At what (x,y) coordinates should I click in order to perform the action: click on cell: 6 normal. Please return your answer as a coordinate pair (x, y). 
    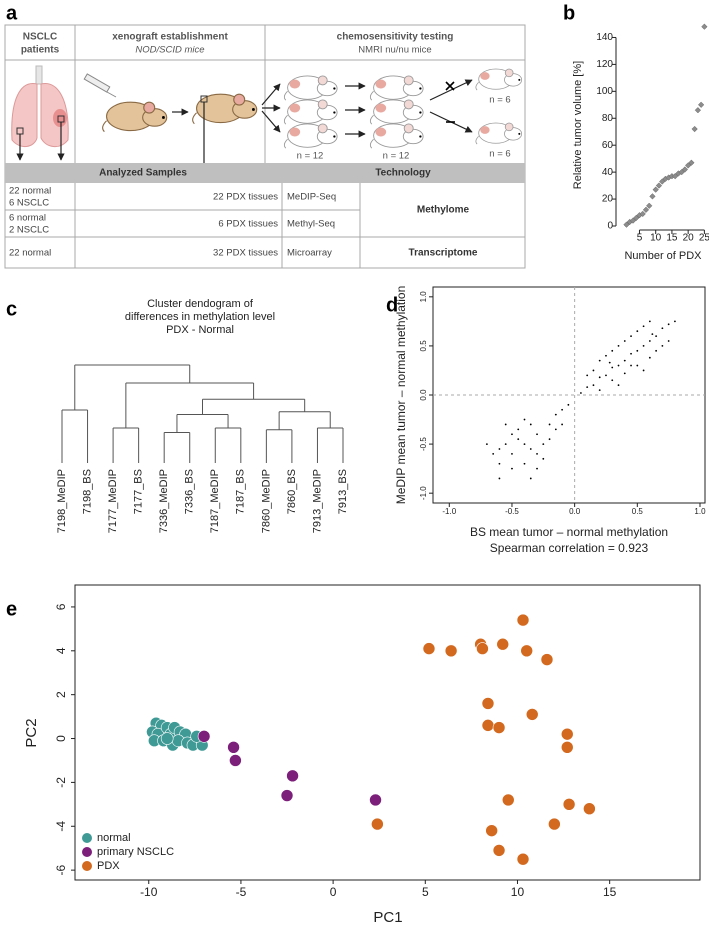
    Looking at the image, I should click on (27, 218).